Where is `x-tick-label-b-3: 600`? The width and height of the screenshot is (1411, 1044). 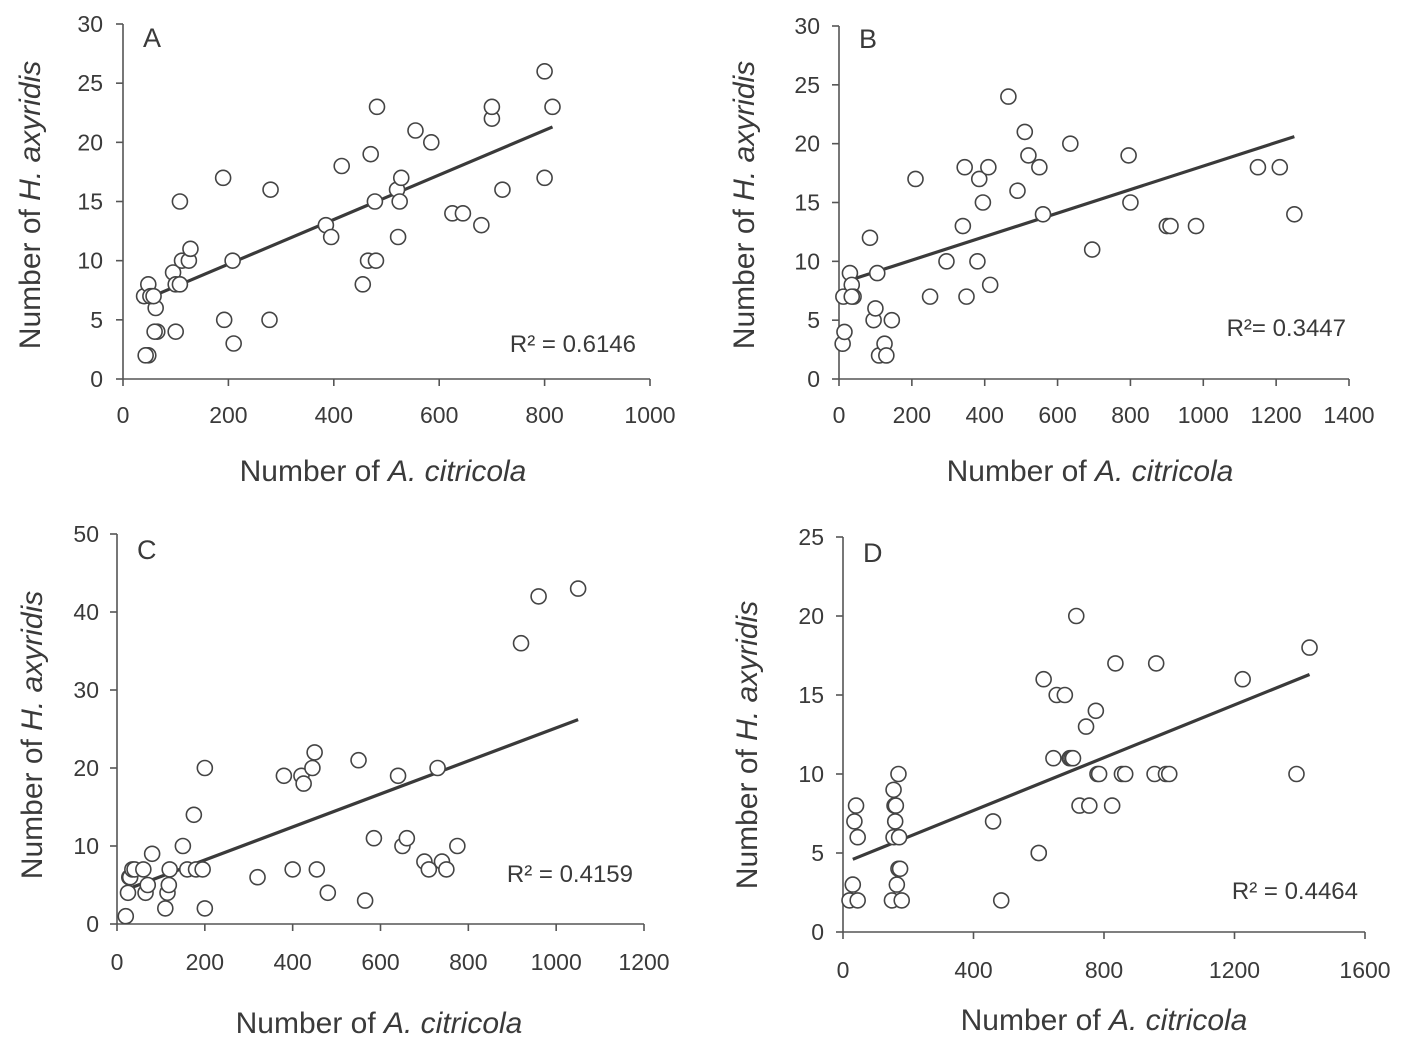 x-tick-label-b-3: 600 is located at coordinates (1057, 415).